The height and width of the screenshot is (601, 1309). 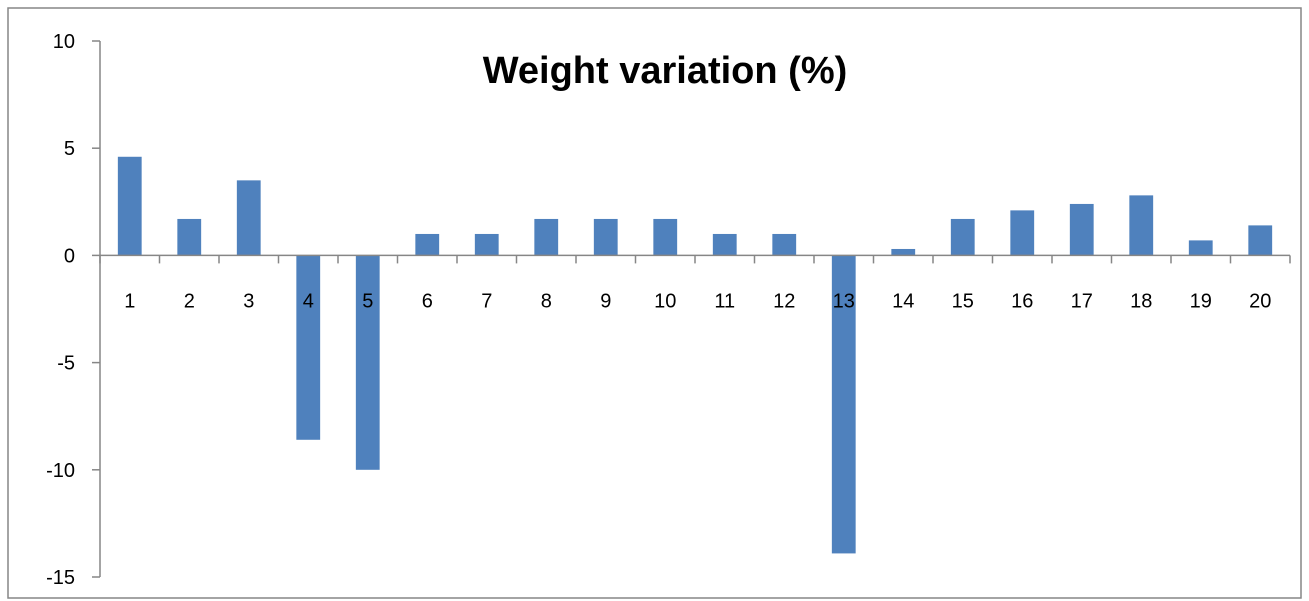 What do you see at coordinates (1082, 301) in the screenshot?
I see `x-tick-label: 17` at bounding box center [1082, 301].